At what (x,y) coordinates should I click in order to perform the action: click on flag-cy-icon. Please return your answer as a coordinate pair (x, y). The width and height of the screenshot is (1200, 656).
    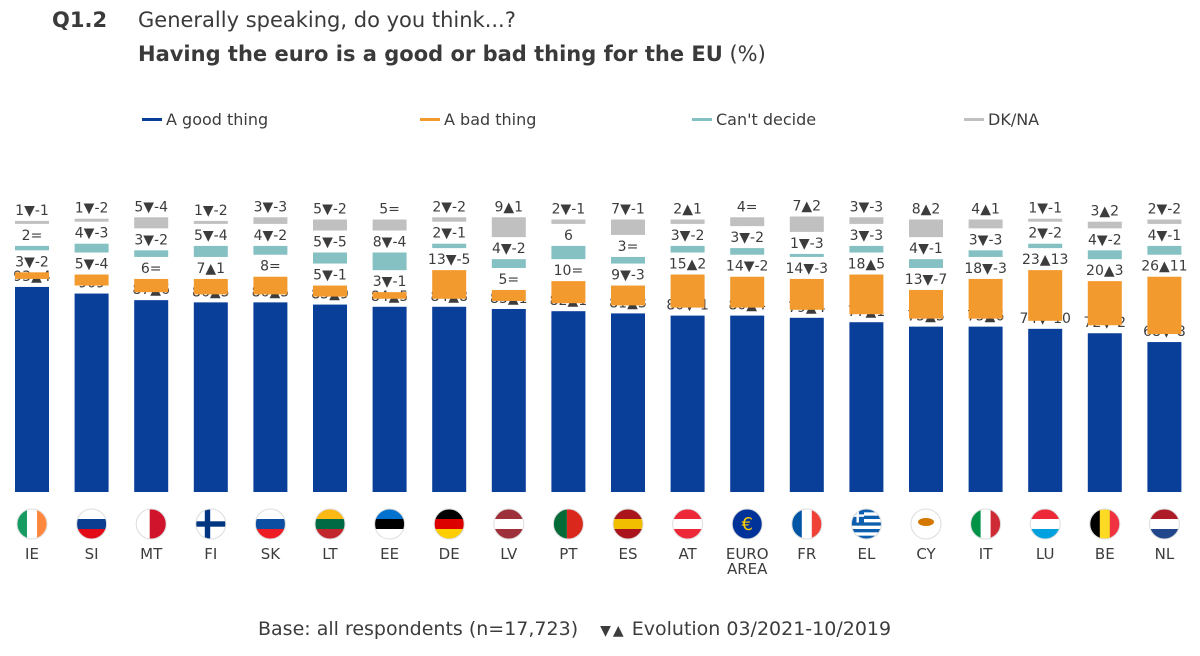
    Looking at the image, I should click on (926, 524).